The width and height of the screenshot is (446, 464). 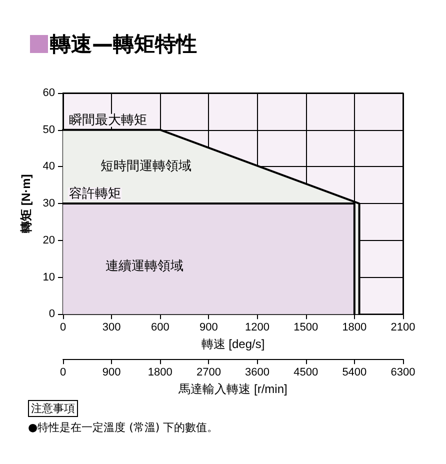 I want to click on x-tick-label: 600, so click(x=160, y=328).